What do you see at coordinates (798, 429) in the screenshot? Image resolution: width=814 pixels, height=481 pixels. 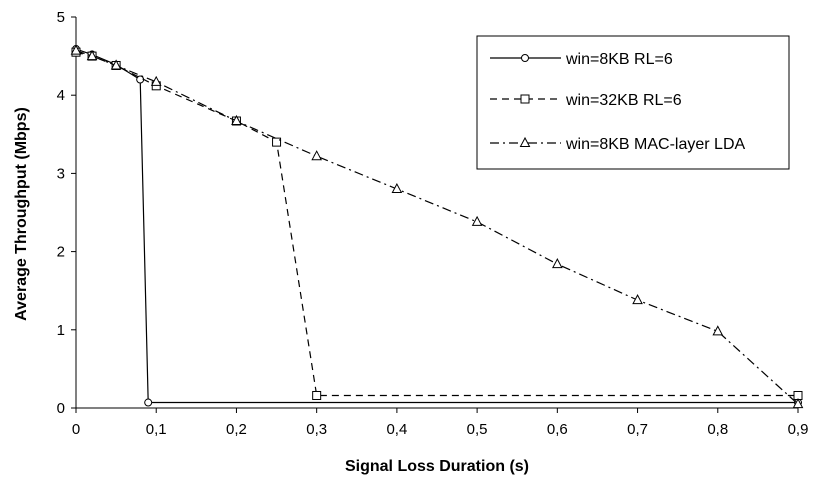 I see `x-tick-label: 0,9` at bounding box center [798, 429].